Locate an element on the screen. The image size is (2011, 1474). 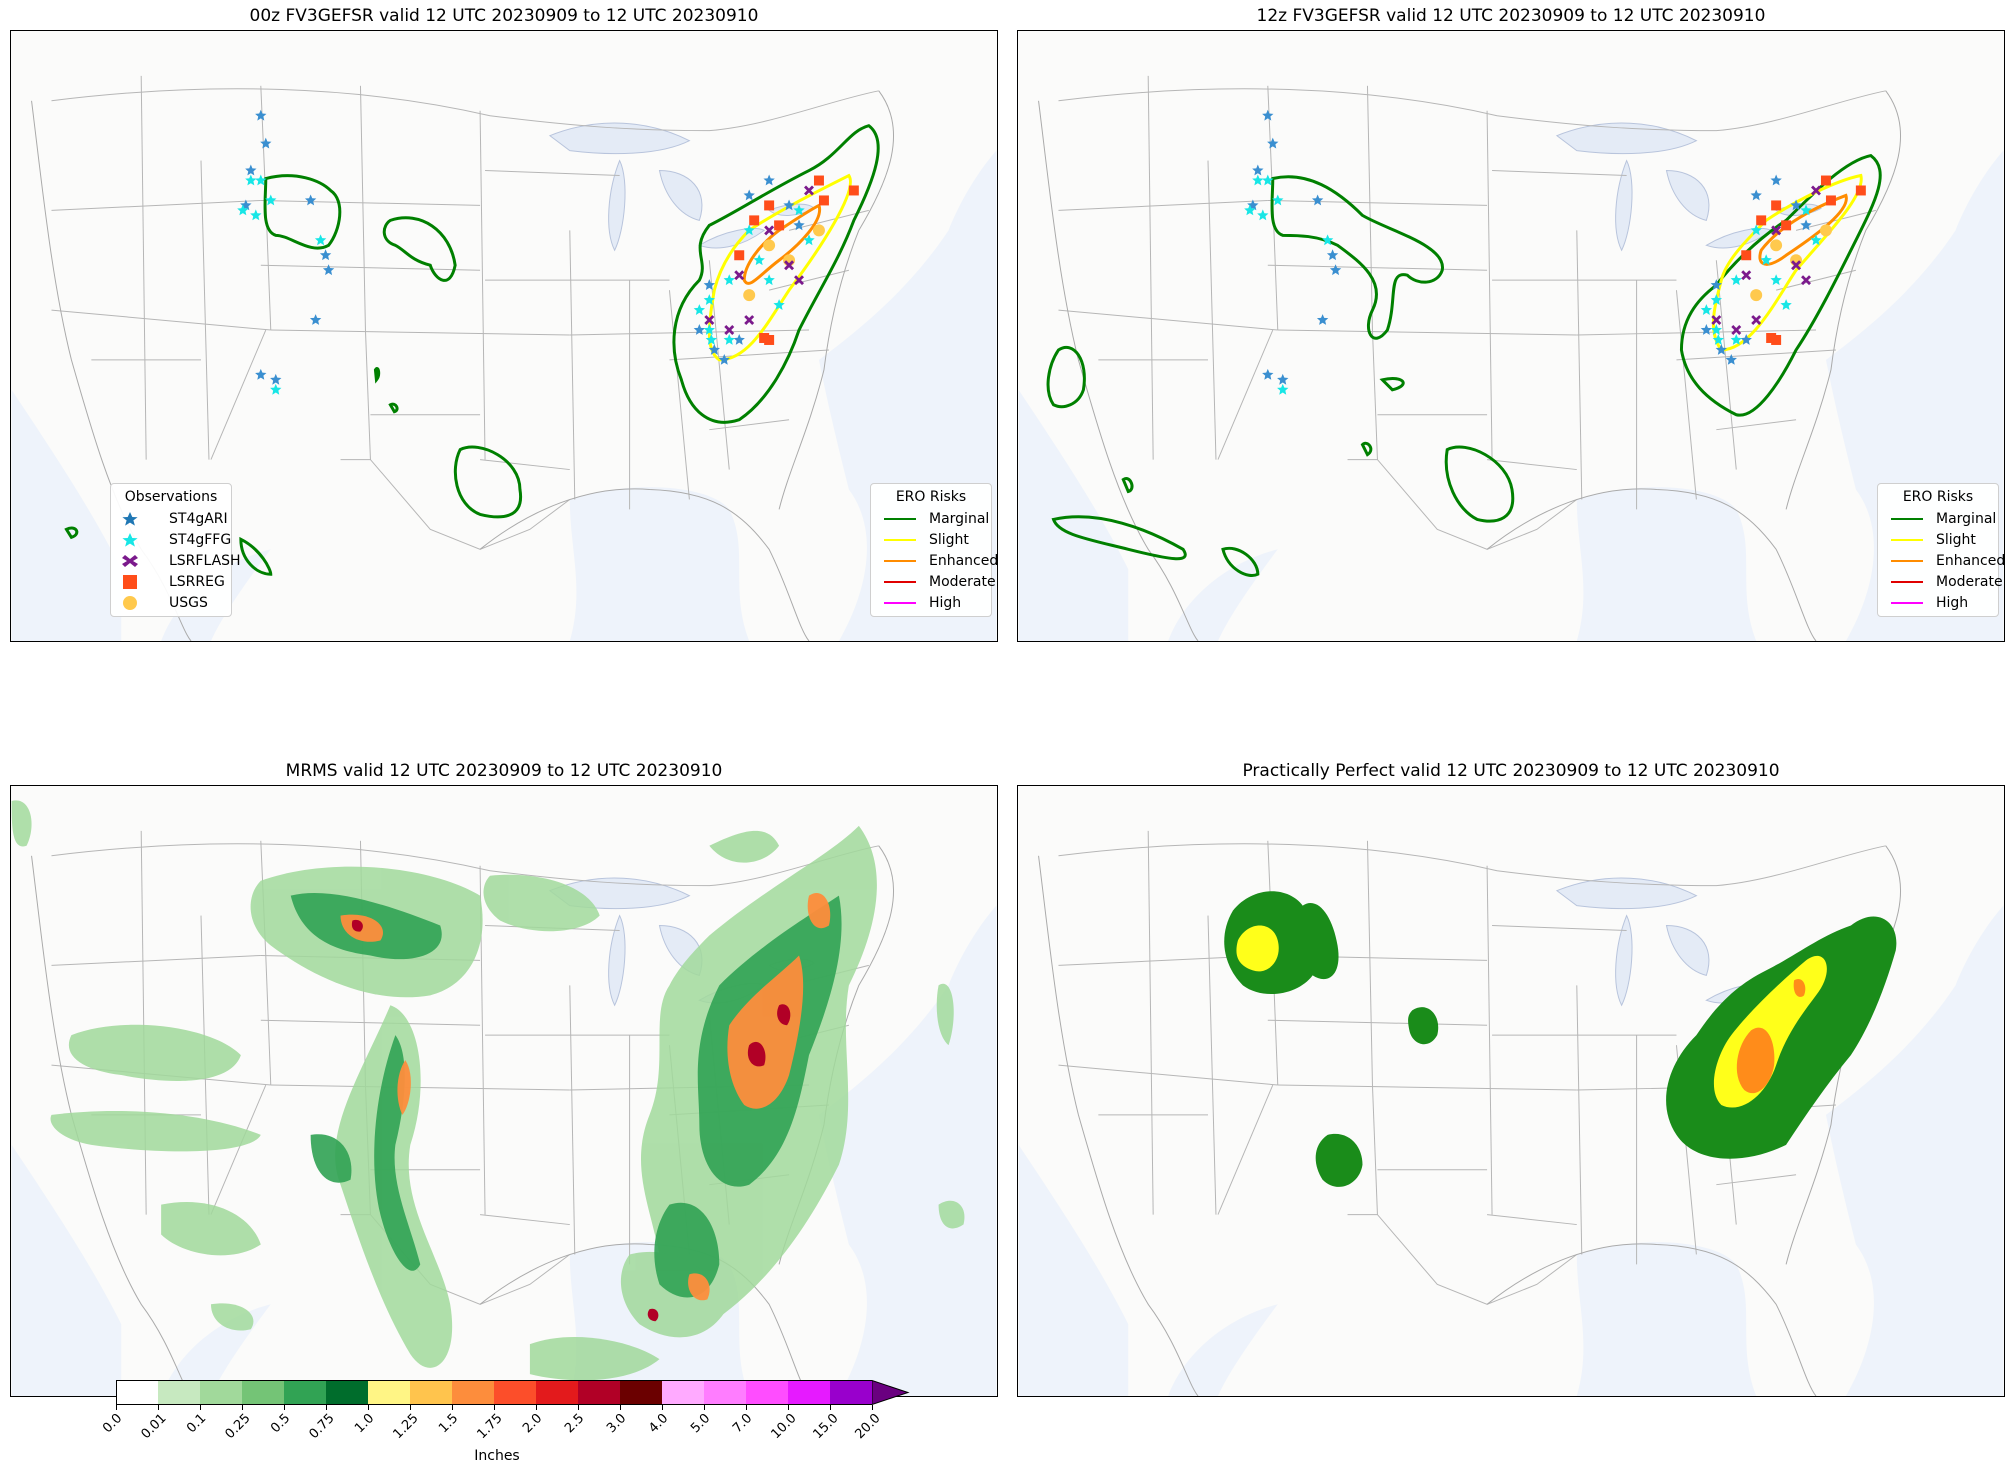
enhanced-contours is located at coordinates (782, 244).